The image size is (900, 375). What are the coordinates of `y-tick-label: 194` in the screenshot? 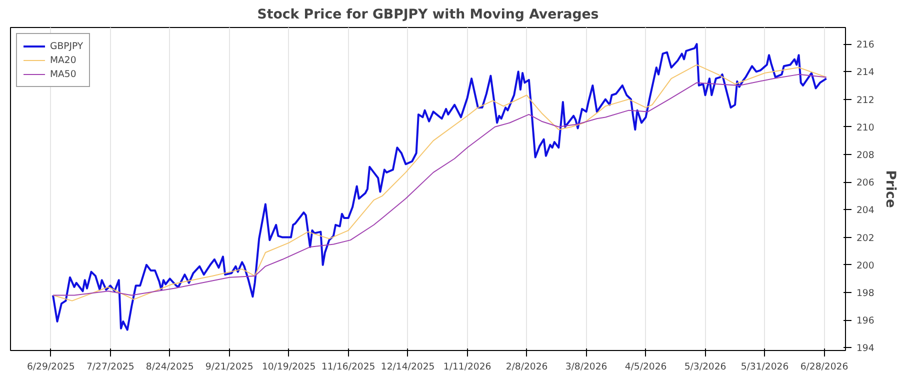 It's located at (865, 348).